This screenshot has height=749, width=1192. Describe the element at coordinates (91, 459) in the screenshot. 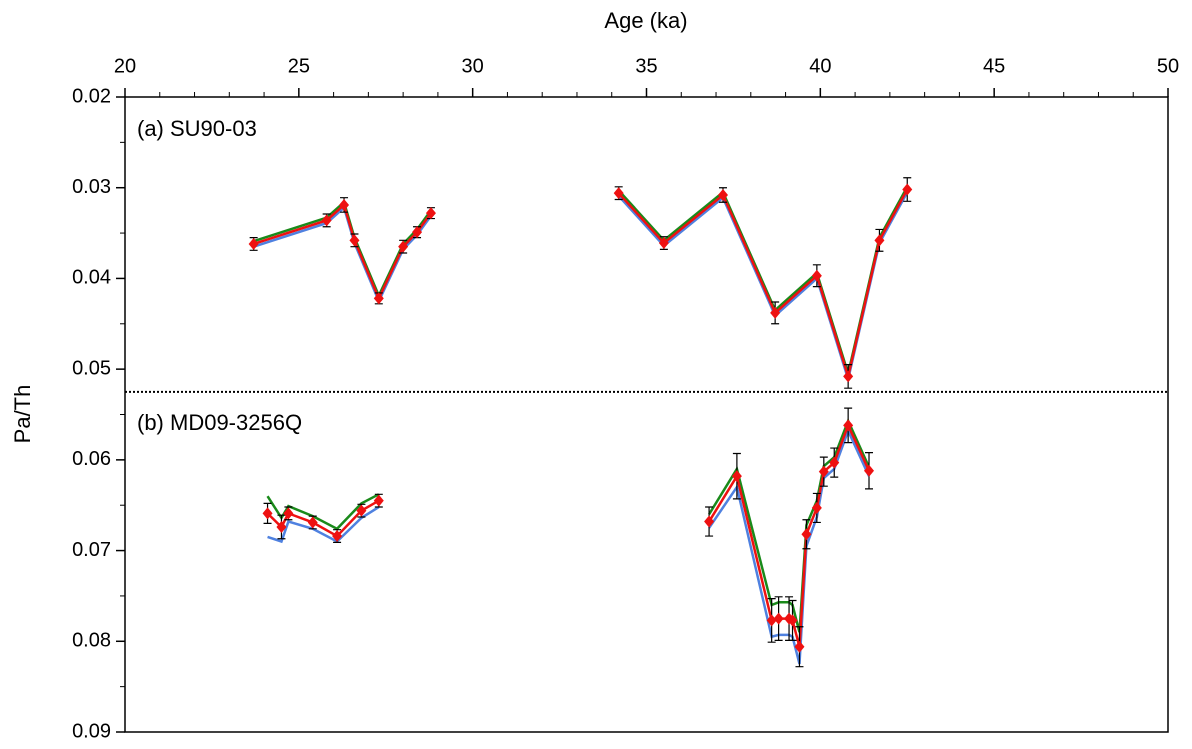

I see `y-tick-label: 0.06` at that location.